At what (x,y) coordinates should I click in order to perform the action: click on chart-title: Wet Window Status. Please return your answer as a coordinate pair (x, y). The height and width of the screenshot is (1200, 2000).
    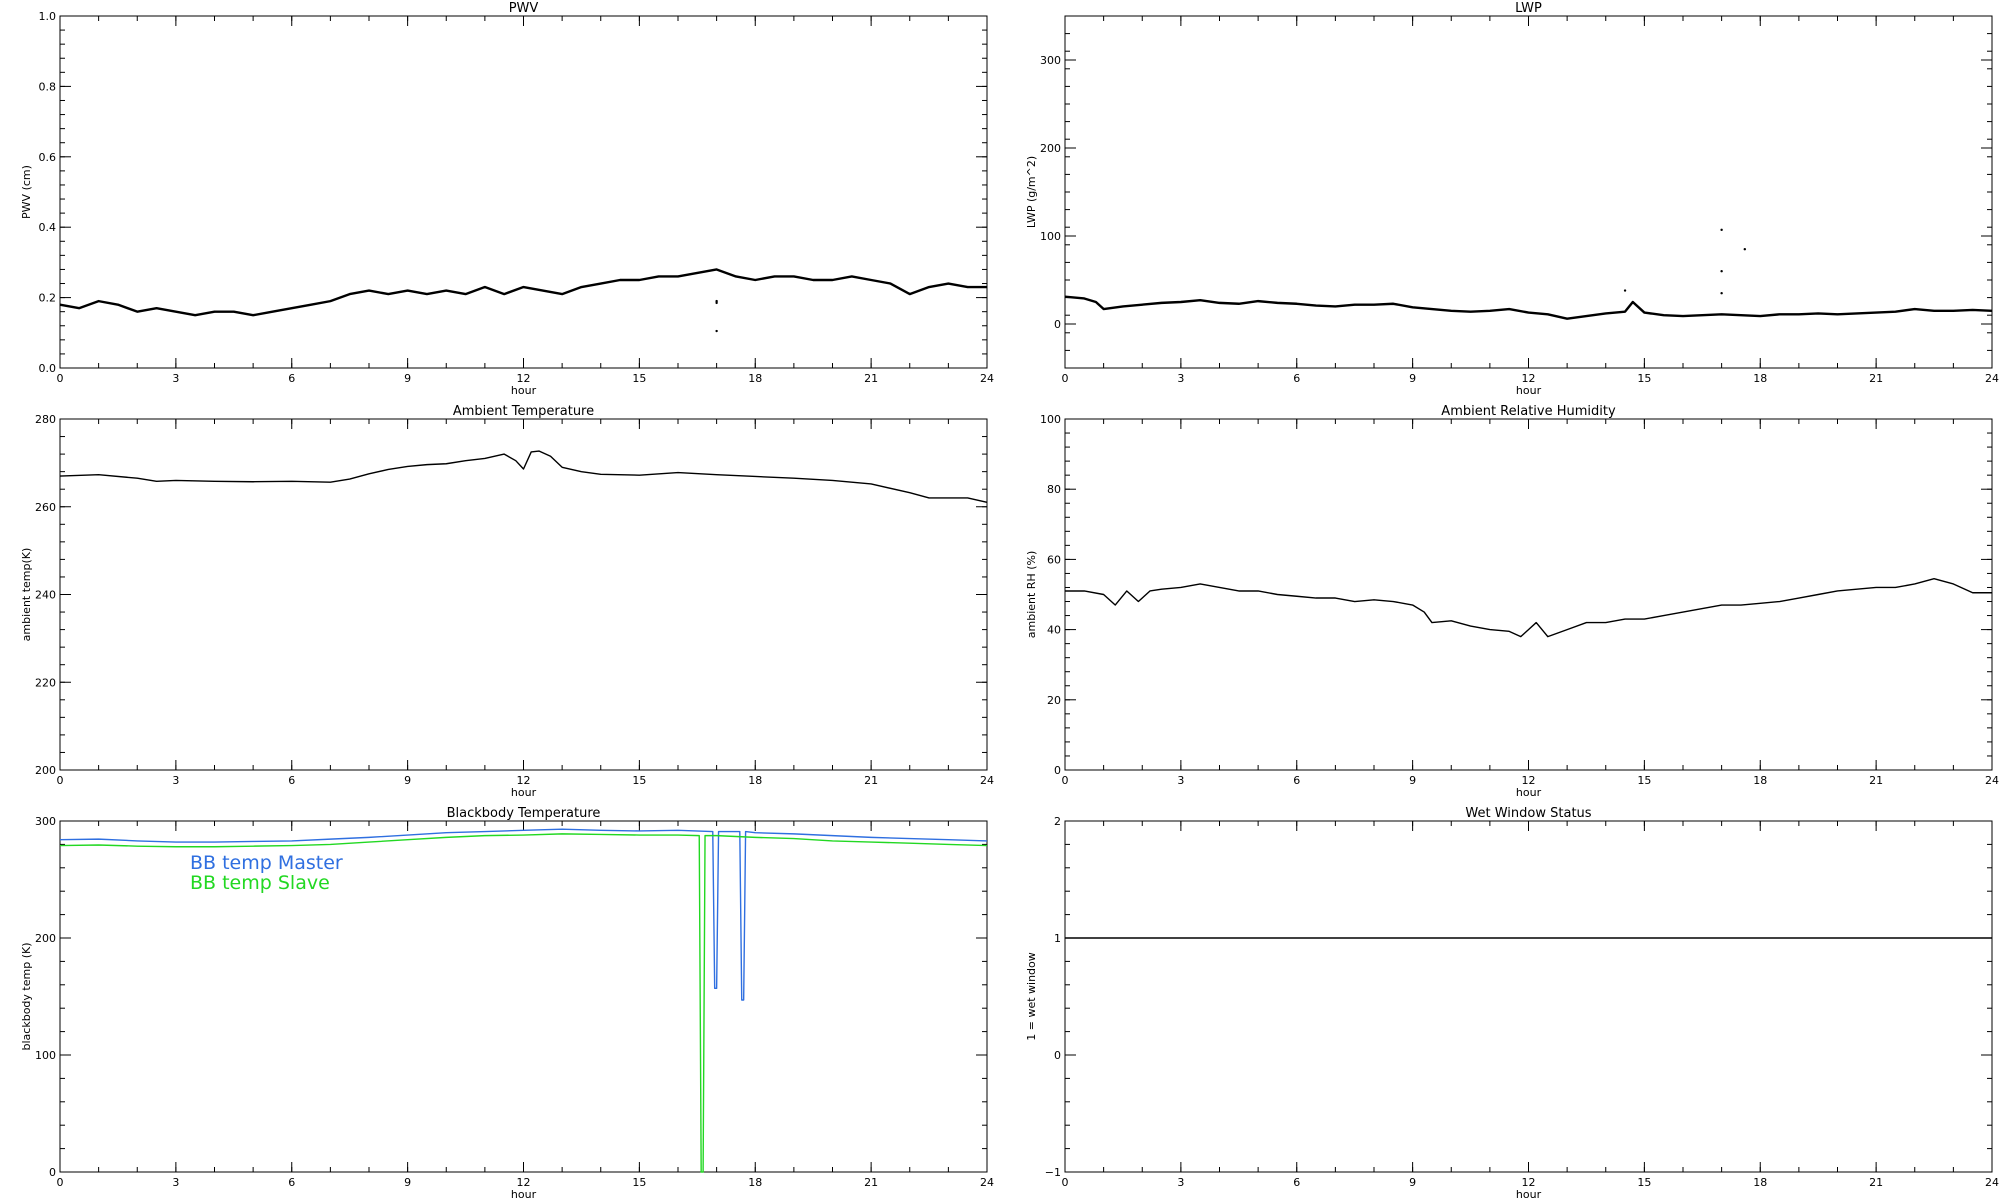
    Looking at the image, I should click on (1528, 813).